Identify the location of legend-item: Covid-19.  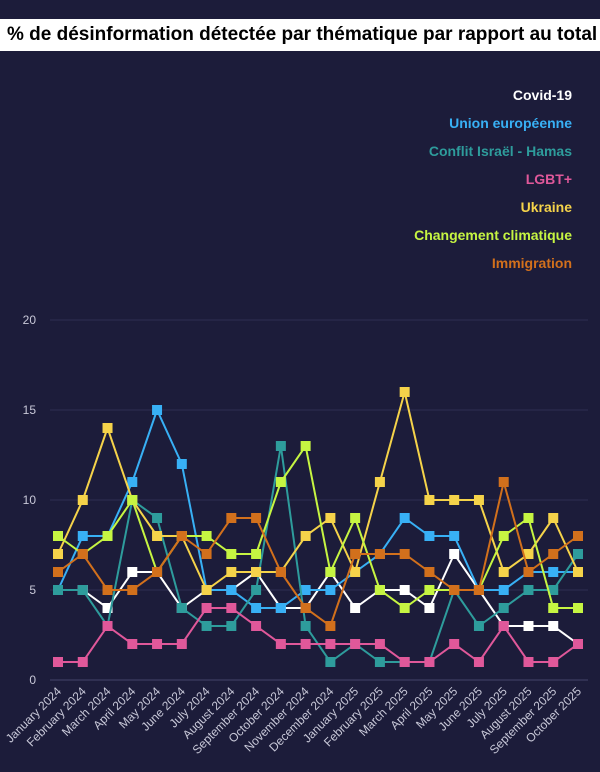
(542, 95).